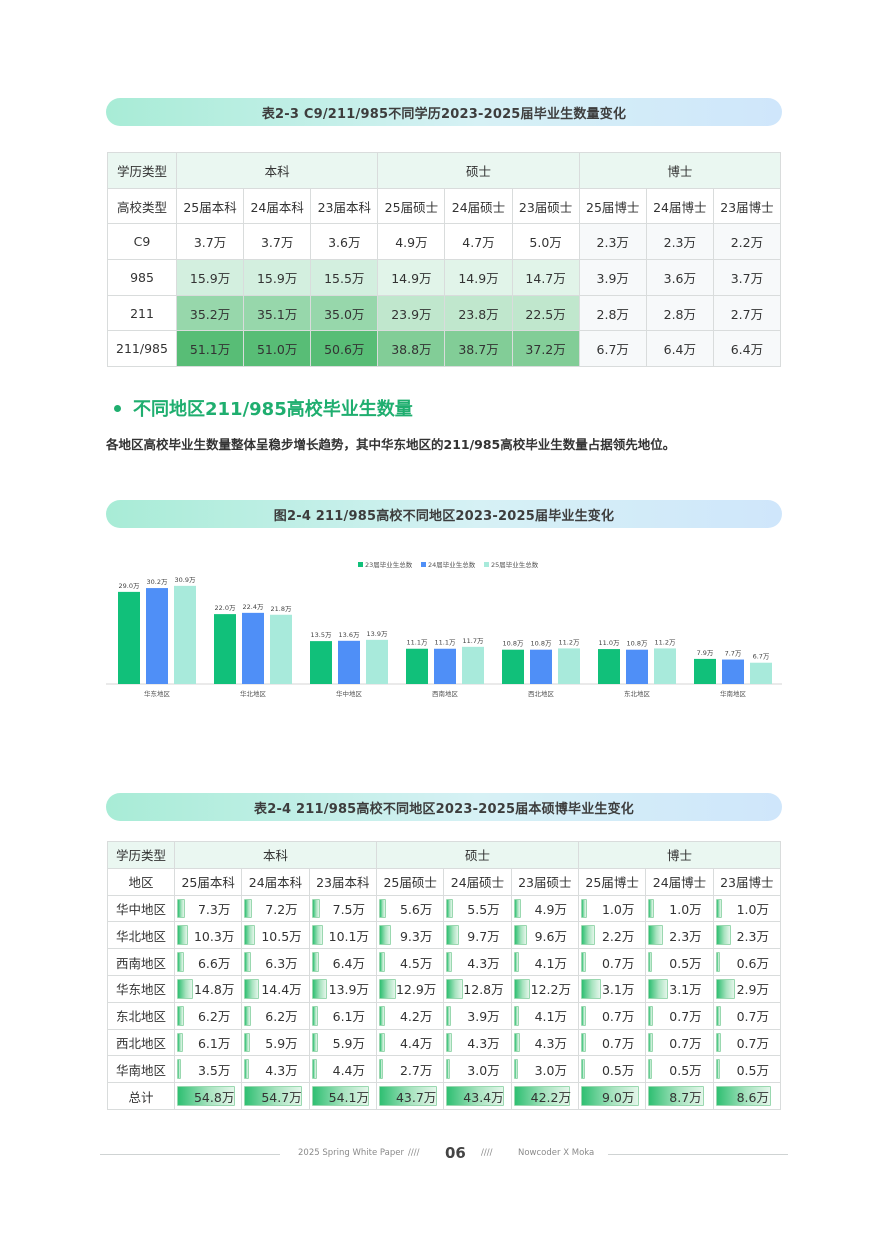  I want to click on table-cell: 10.5万, so click(275, 935).